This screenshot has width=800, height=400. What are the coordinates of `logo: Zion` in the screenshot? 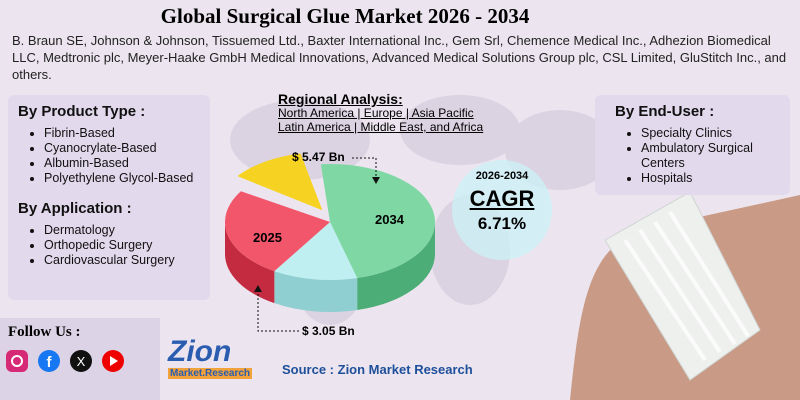 It's located at (200, 351).